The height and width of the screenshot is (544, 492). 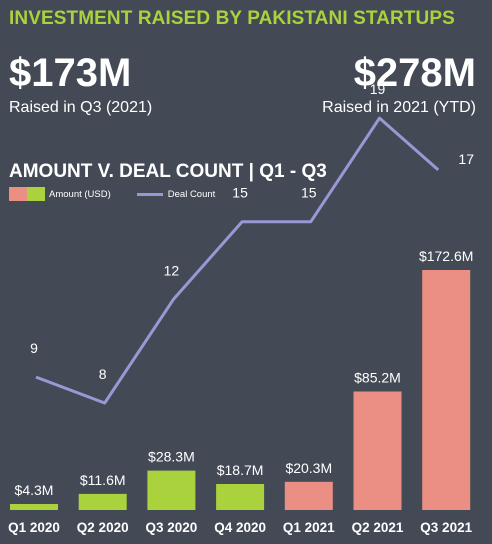 What do you see at coordinates (18, 194) in the screenshot?
I see `legend-swatch-amount-2021` at bounding box center [18, 194].